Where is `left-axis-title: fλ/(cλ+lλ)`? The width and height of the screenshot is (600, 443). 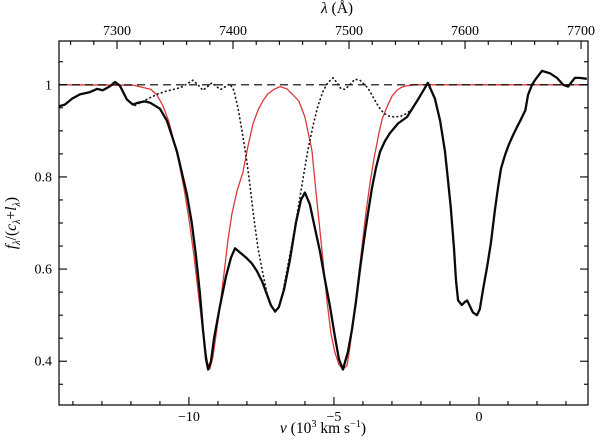
left-axis-title: fλ/(cλ+lλ) is located at coordinates (13, 223).